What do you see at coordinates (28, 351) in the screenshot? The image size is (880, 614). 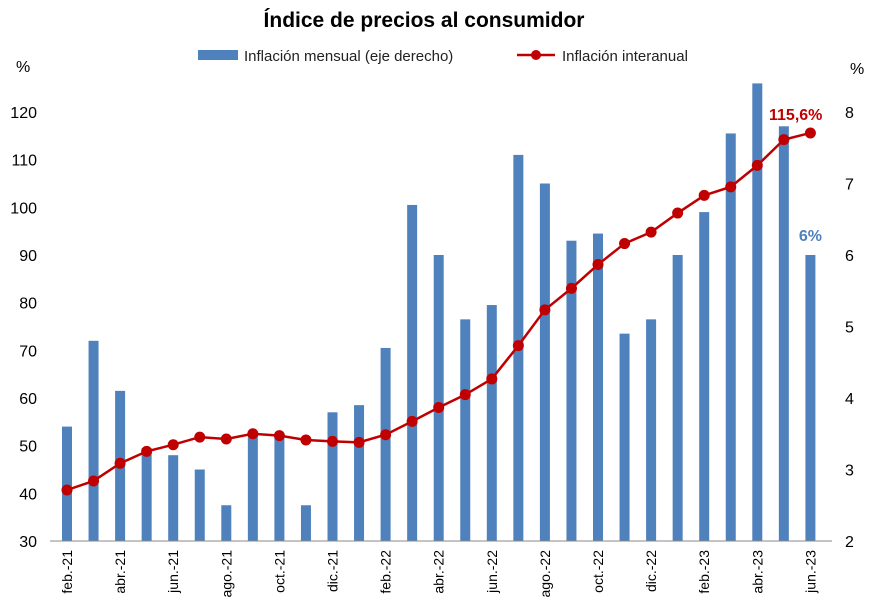 I see `left-tick-label: 70` at bounding box center [28, 351].